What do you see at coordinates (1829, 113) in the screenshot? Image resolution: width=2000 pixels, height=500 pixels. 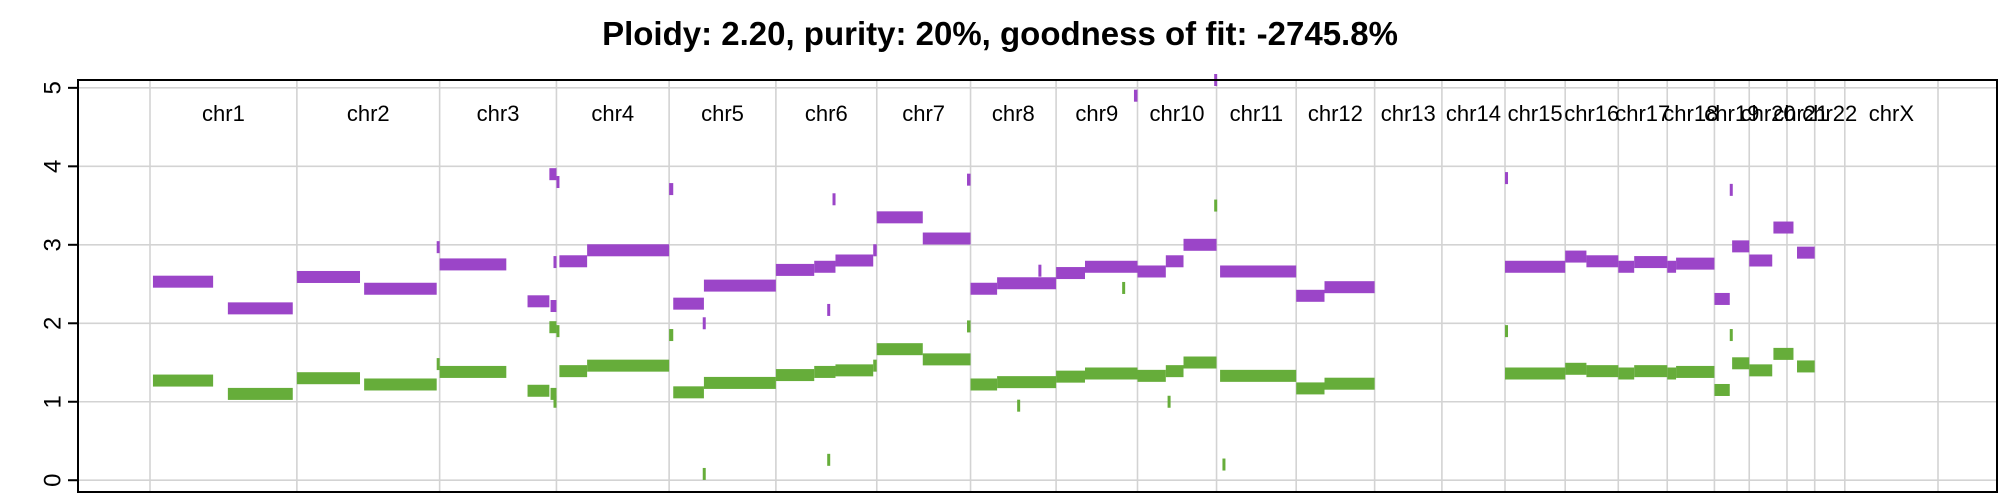 I see `chromosome-label: chr22` at bounding box center [1829, 113].